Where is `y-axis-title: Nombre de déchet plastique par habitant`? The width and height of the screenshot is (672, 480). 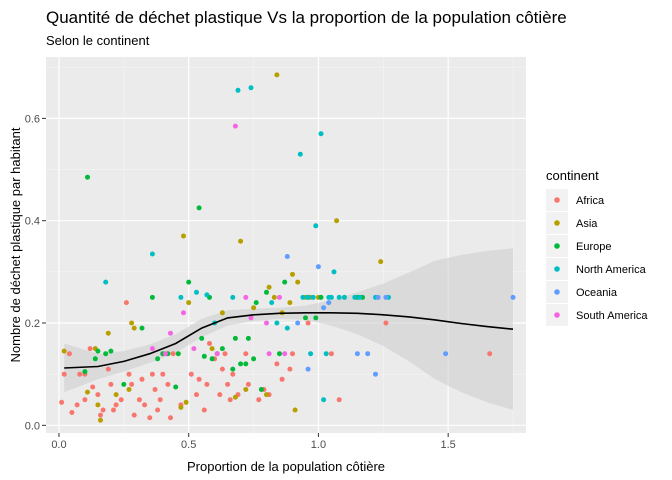
y-axis-title: Nombre de déchet plastique par habitant is located at coordinates (15, 244).